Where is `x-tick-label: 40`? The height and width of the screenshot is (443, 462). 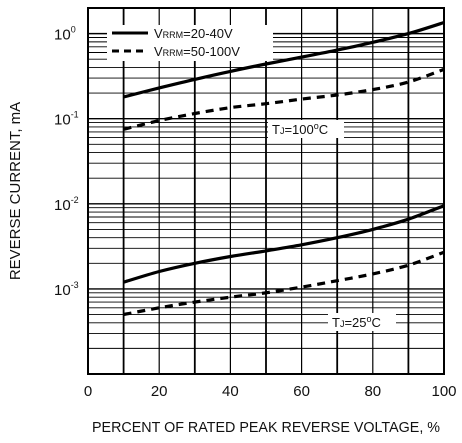 x-tick-label: 40 is located at coordinates (230, 391).